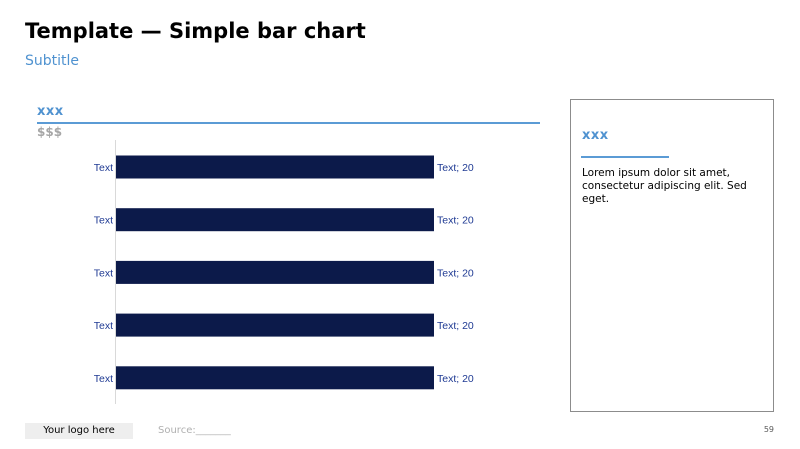 This screenshot has width=800, height=449. Describe the element at coordinates (50, 132) in the screenshot. I see `chart-unit-label: $$$` at that location.